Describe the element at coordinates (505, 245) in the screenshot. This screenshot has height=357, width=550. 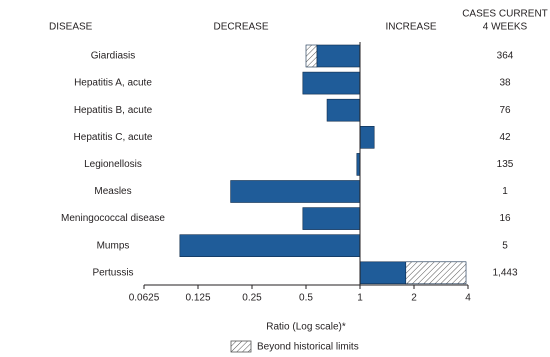
I see `cases-value: 5` at that location.